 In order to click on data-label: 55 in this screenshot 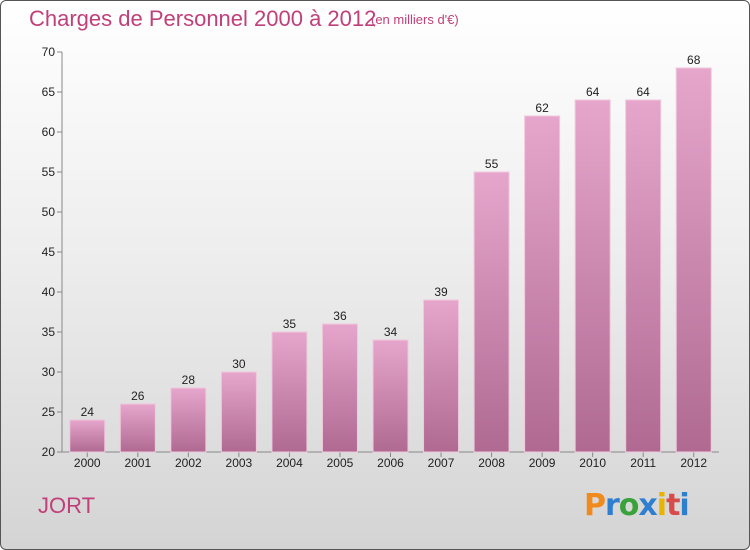, I will do `click(492, 164)`.